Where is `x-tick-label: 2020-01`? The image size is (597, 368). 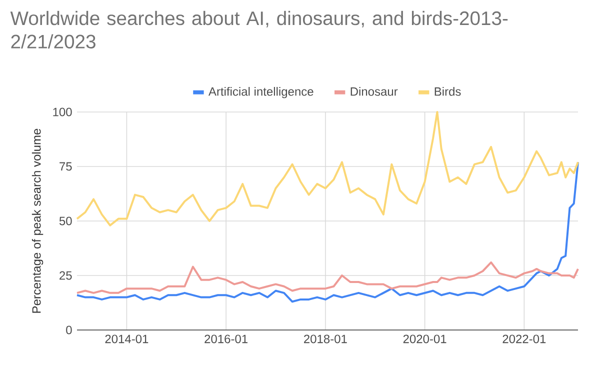
x-tick-label: 2020-01 is located at coordinates (424, 339).